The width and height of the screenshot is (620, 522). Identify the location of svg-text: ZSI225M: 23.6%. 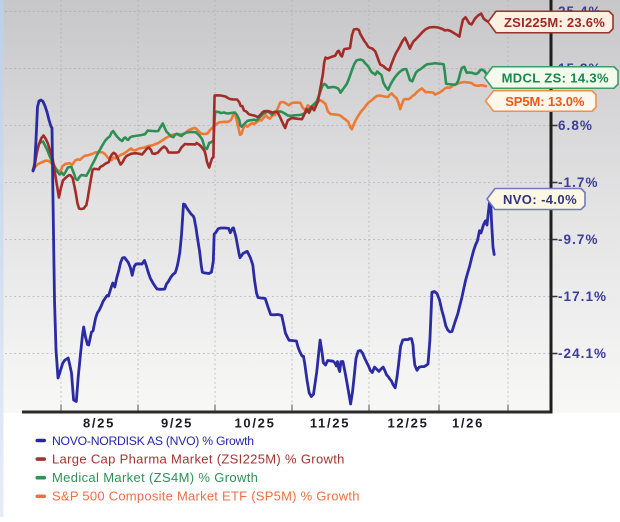
(554, 22).